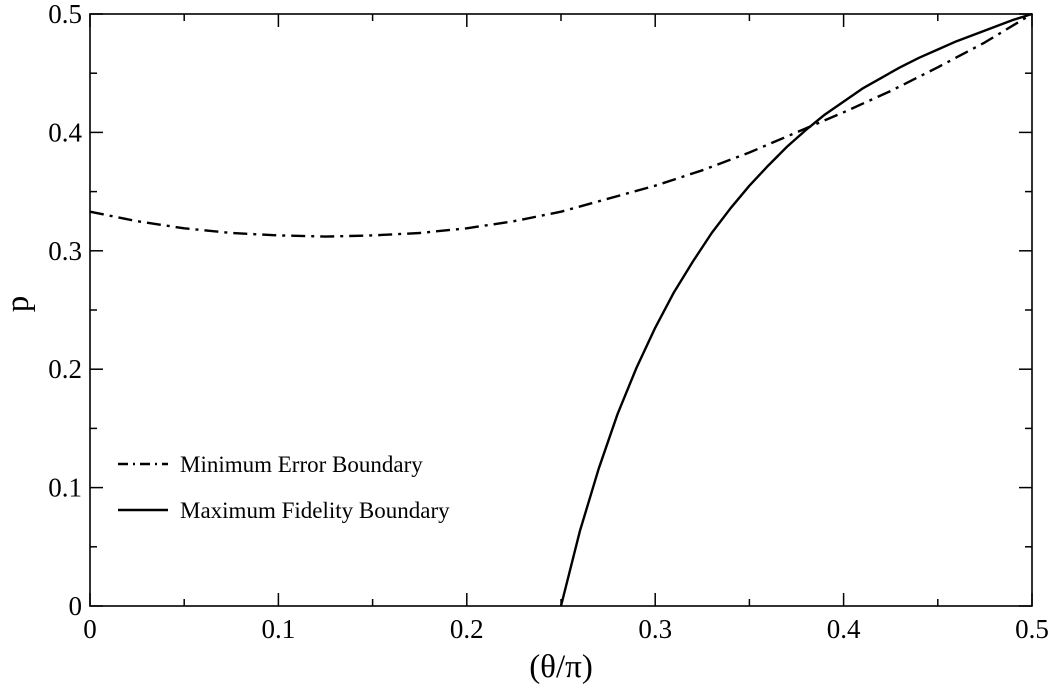 The height and width of the screenshot is (686, 1057). Describe the element at coordinates (1032, 629) in the screenshot. I see `x-tick-label: 0.5` at that location.